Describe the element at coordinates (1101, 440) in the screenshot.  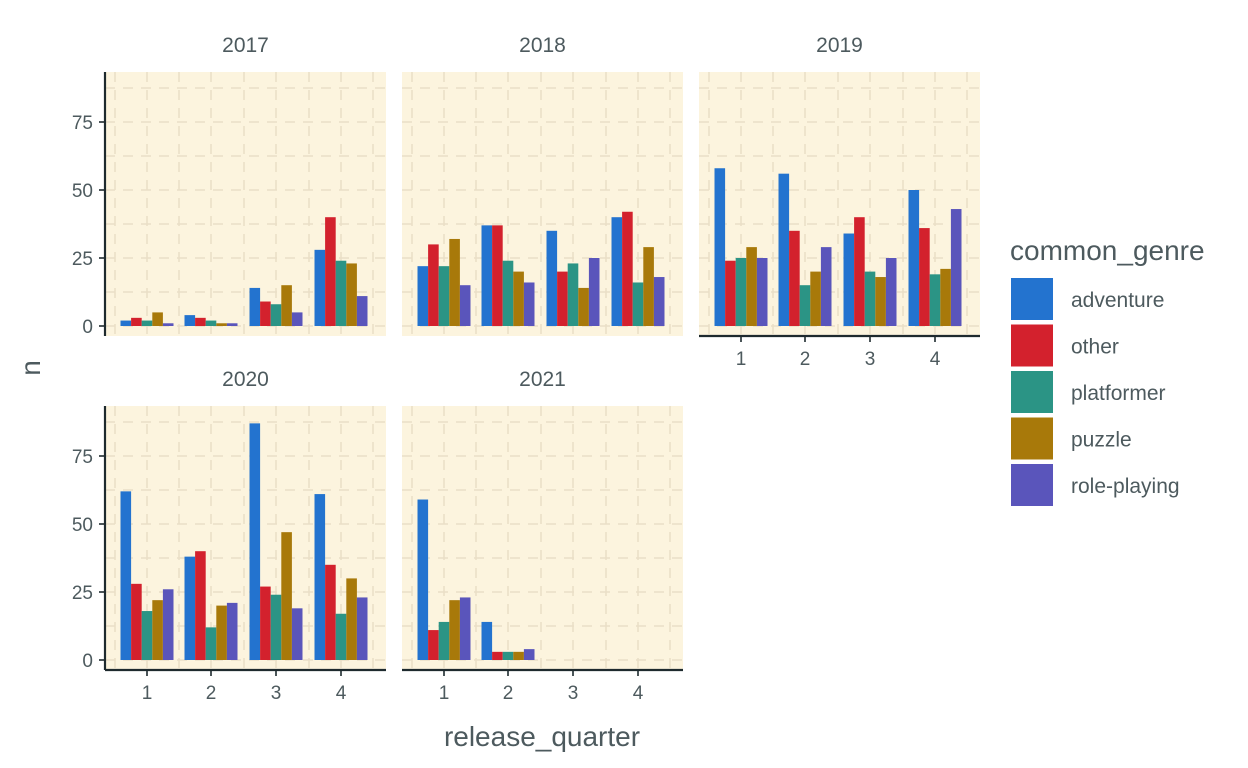
I see `legend-label: puzzle` at that location.